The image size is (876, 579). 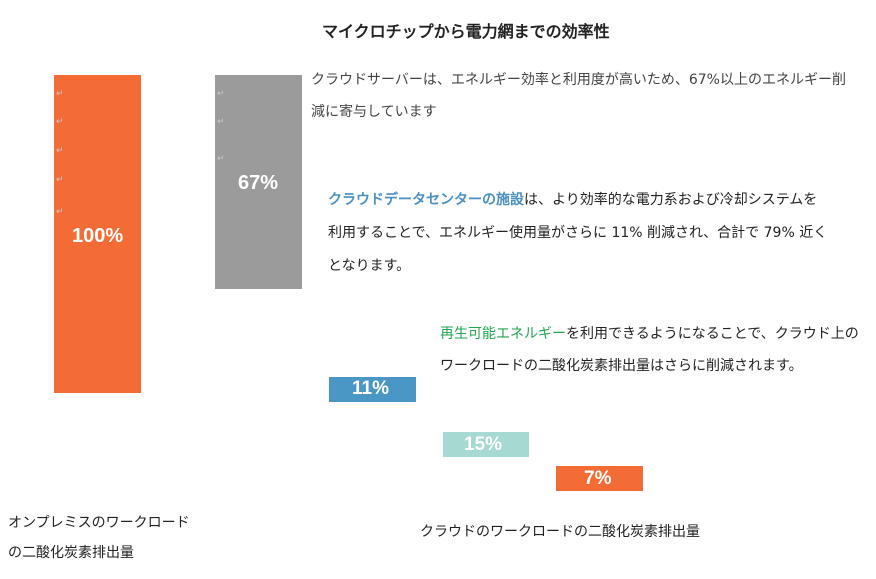 What do you see at coordinates (466, 31) in the screenshot?
I see `chart-title: マイクロチップから電力網までの効率性` at bounding box center [466, 31].